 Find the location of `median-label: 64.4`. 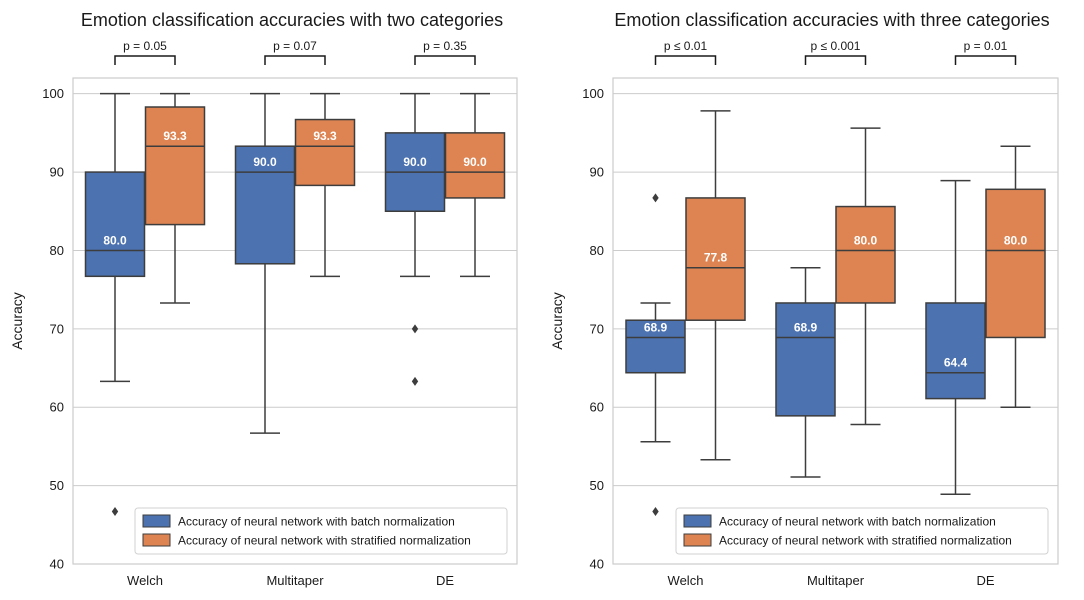

median-label: 64.4 is located at coordinates (956, 363).